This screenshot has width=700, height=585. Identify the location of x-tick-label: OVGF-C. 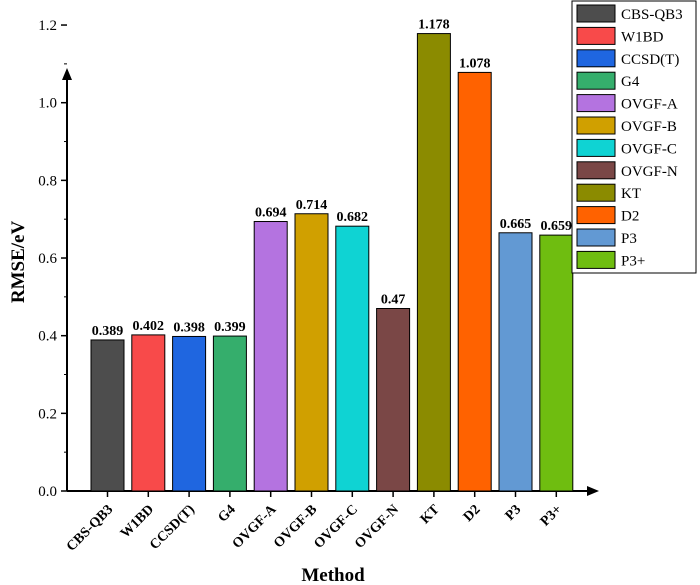
(336, 527).